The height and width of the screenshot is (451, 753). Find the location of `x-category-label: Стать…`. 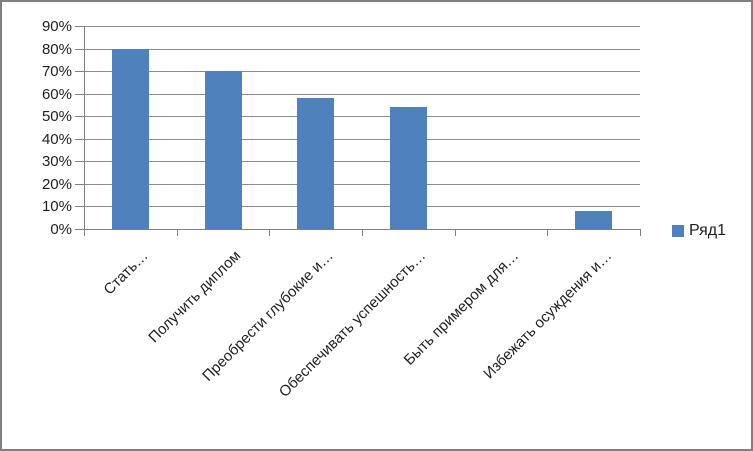

x-category-label: Стать… is located at coordinates (126, 273).